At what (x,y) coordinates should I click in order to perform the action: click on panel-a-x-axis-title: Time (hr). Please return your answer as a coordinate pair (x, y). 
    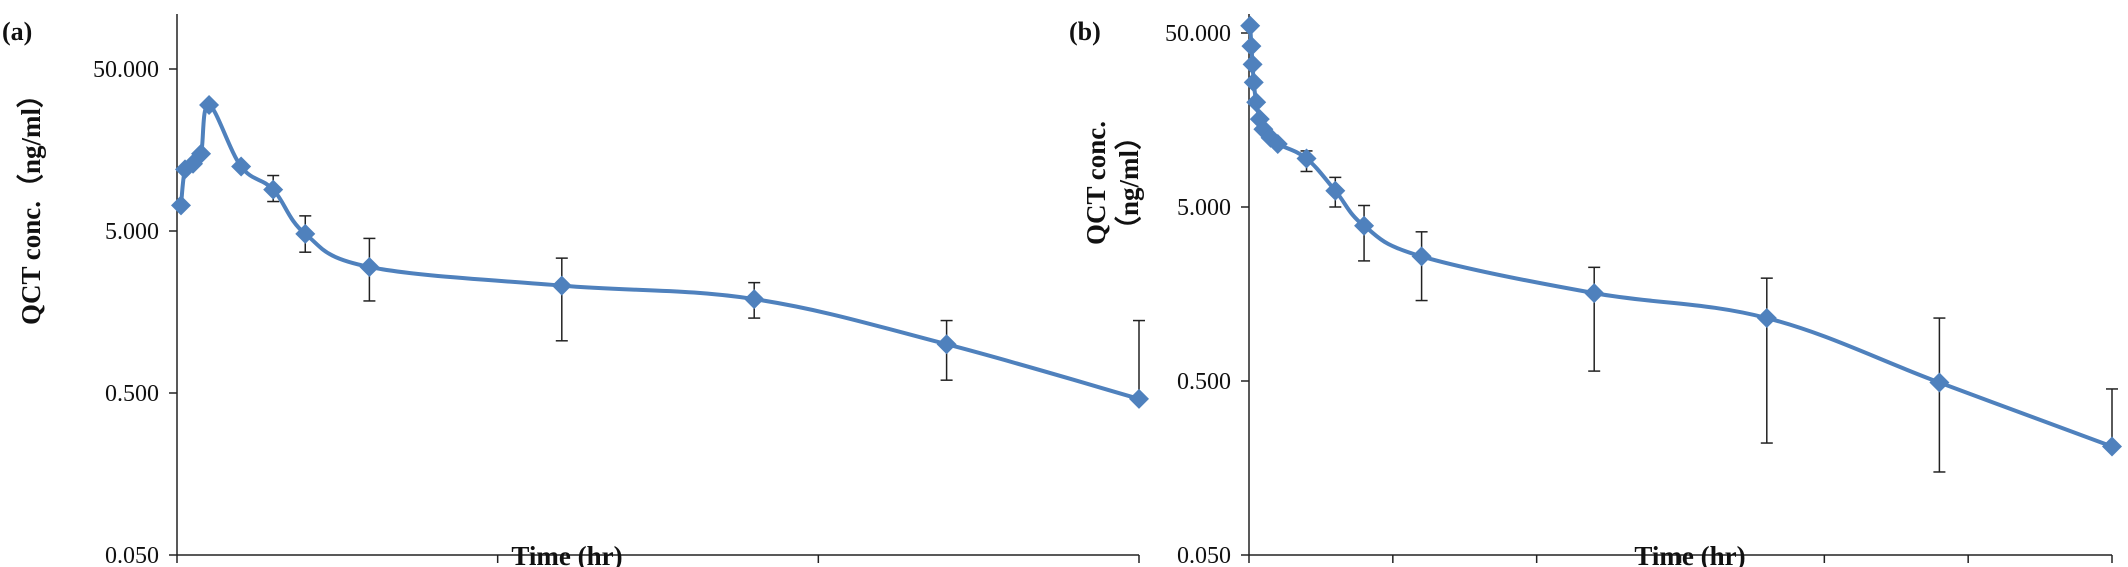
    Looking at the image, I should click on (566, 554).